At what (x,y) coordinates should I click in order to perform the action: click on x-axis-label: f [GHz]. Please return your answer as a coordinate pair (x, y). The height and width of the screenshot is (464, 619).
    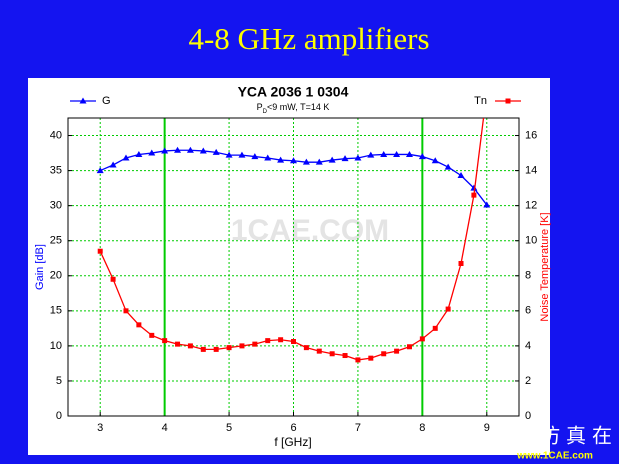
    Looking at the image, I should click on (292, 442).